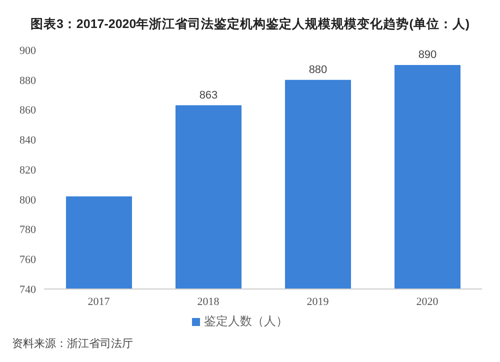 This screenshot has height=362, width=500. I want to click on y-tick-label: 780, so click(28, 230).